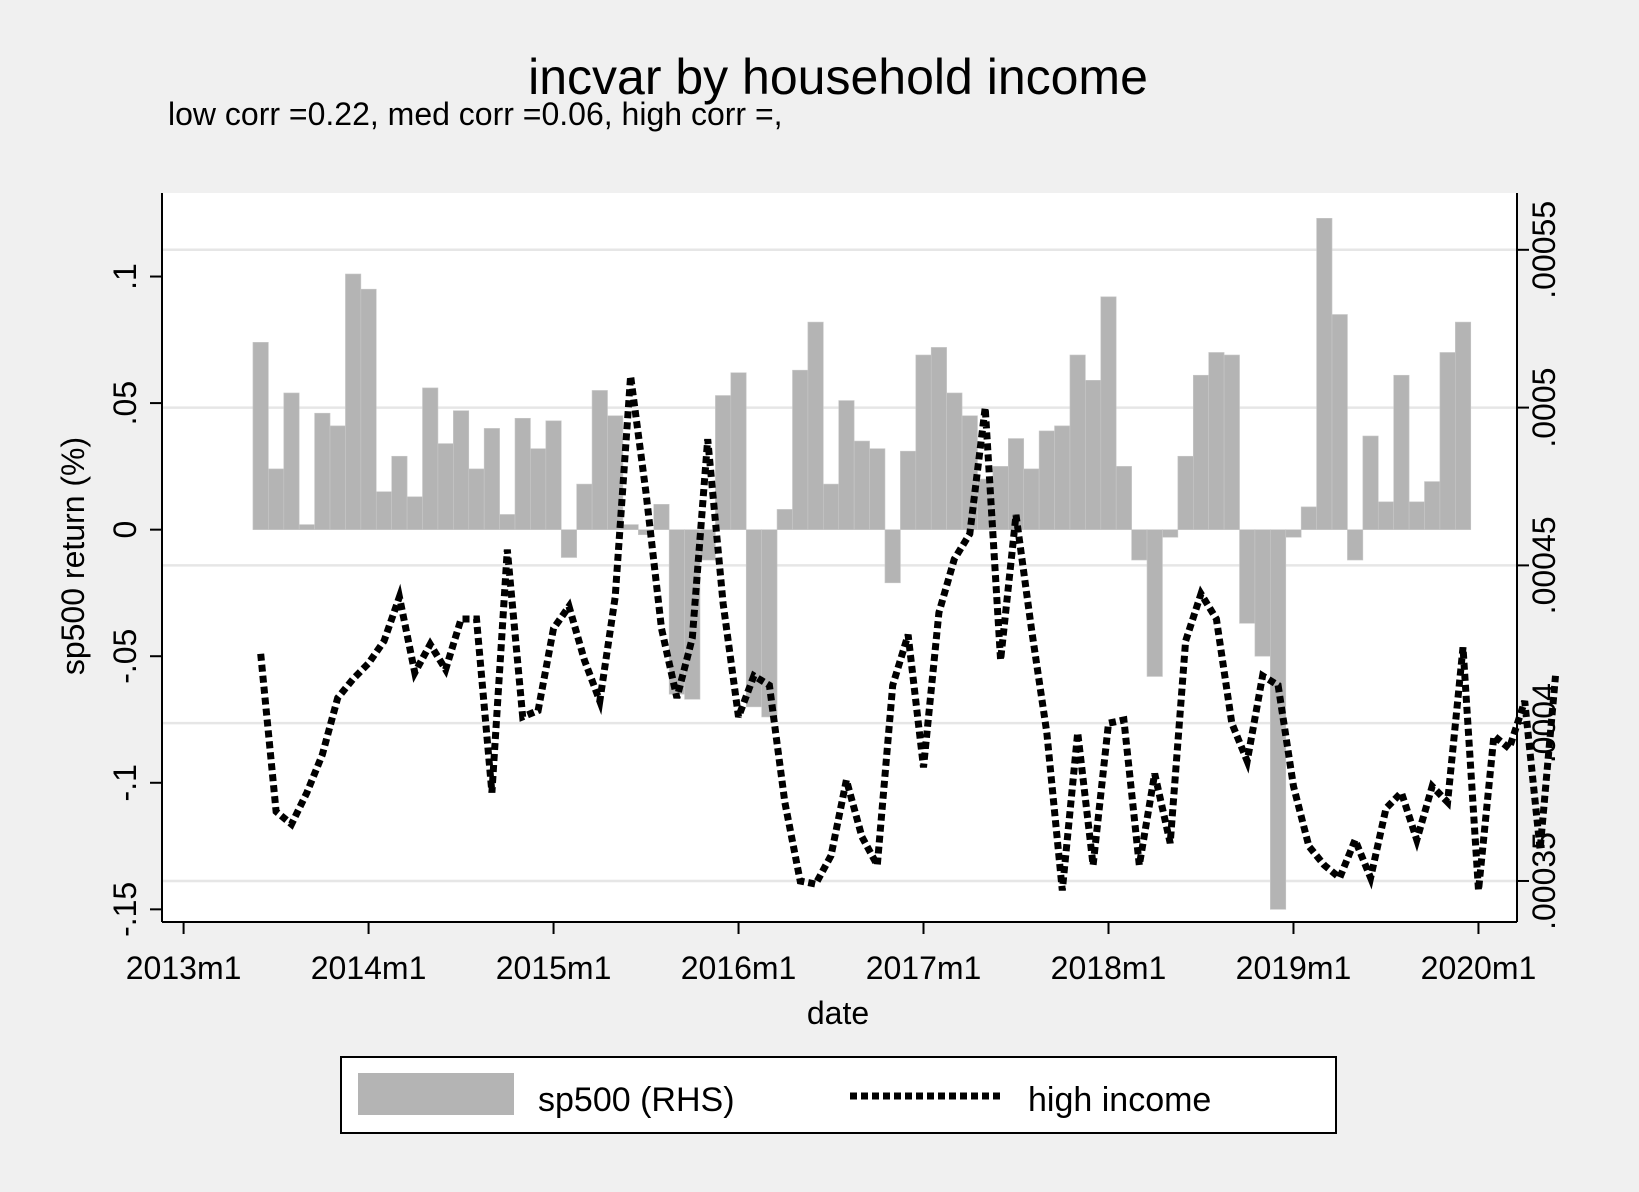 The image size is (1639, 1192). I want to click on x-tick-label: 2018m1, so click(1109, 968).